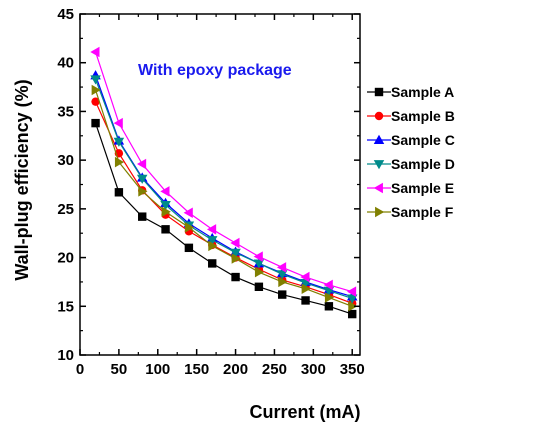 This screenshot has height=432, width=550. I want to click on legend-label: Sample D, so click(423, 164).